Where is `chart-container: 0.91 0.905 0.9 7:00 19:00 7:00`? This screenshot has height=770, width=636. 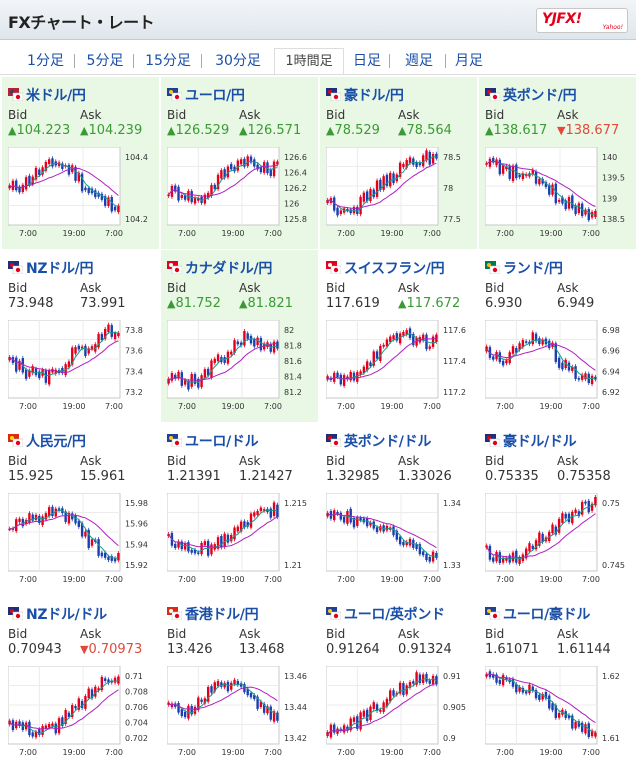
chart-container: 0.91 0.905 0.9 7:00 19:00 7:00 is located at coordinates (402, 712).